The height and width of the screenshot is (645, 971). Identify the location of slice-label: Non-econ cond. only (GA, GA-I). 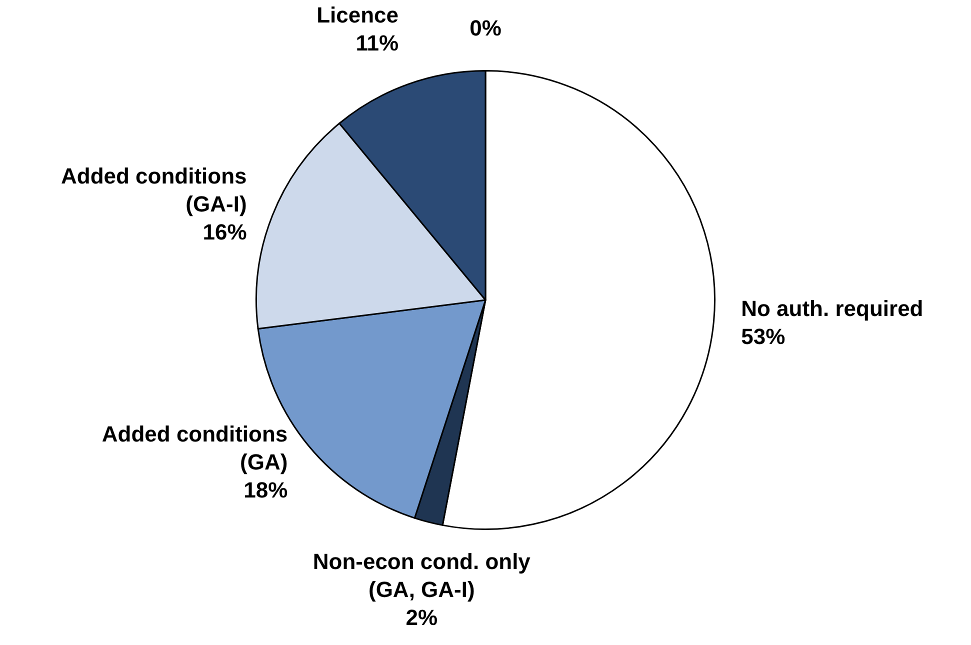
(422, 575).